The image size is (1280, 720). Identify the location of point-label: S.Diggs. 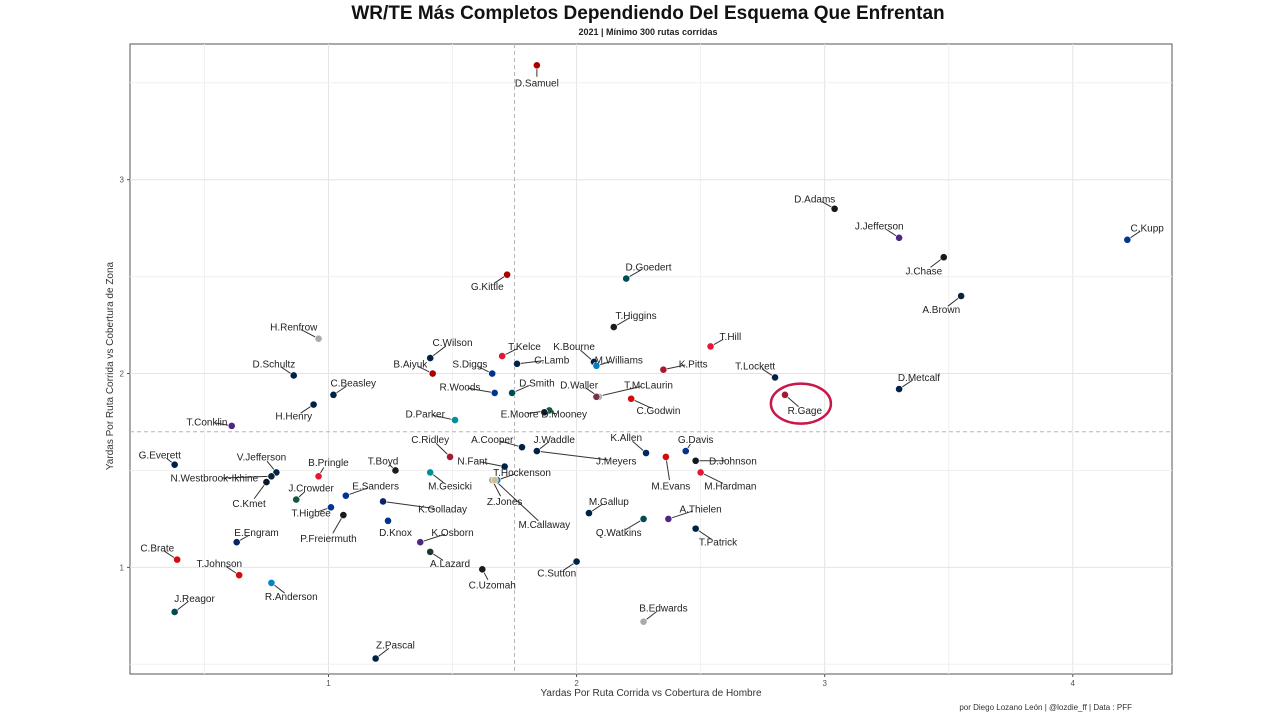
(469, 364).